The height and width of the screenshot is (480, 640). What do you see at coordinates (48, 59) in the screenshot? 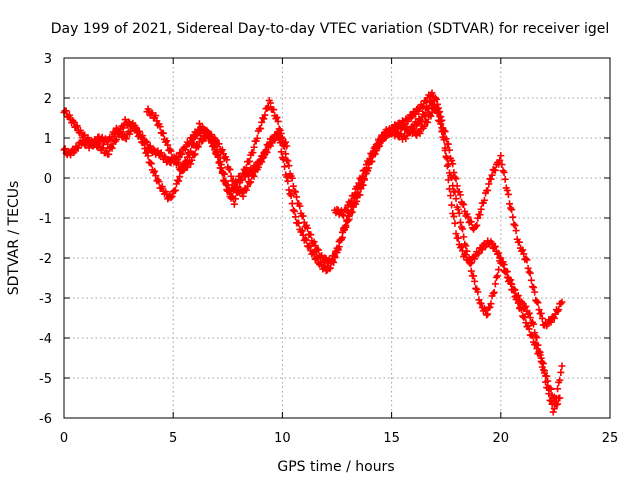
I see `y-tick-label: 3` at bounding box center [48, 59].